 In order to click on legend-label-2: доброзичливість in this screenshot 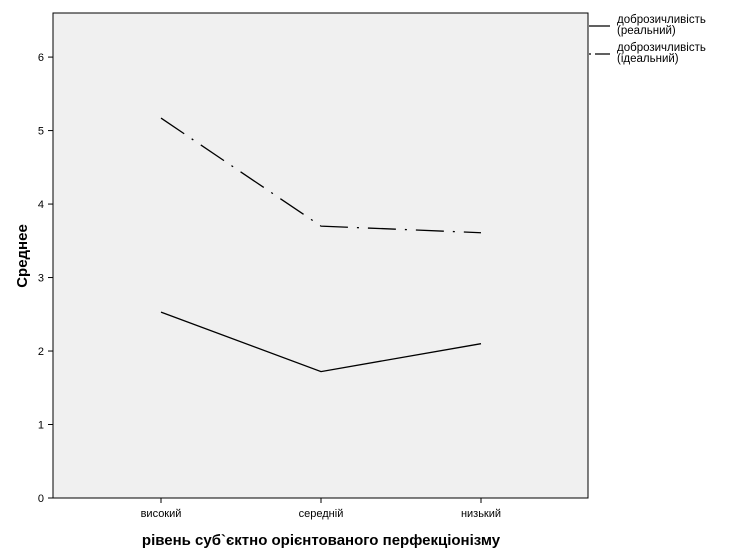, I will do `click(661, 48)`.